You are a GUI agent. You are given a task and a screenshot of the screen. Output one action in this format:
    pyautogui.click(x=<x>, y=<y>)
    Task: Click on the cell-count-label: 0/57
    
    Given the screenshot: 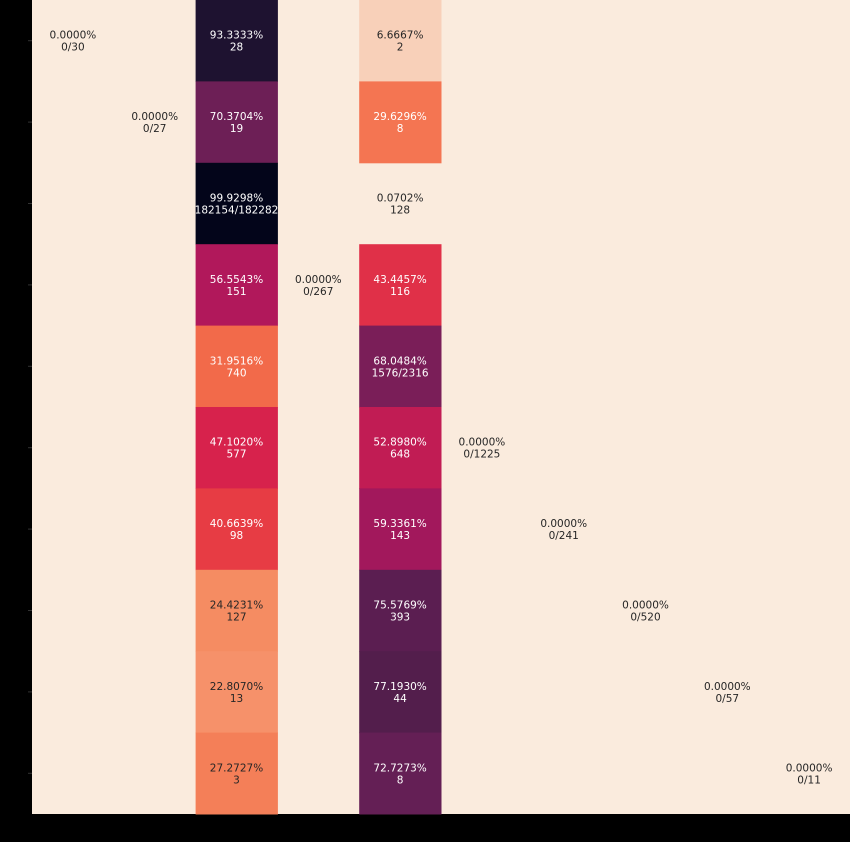 What is the action you would take?
    pyautogui.click(x=728, y=699)
    